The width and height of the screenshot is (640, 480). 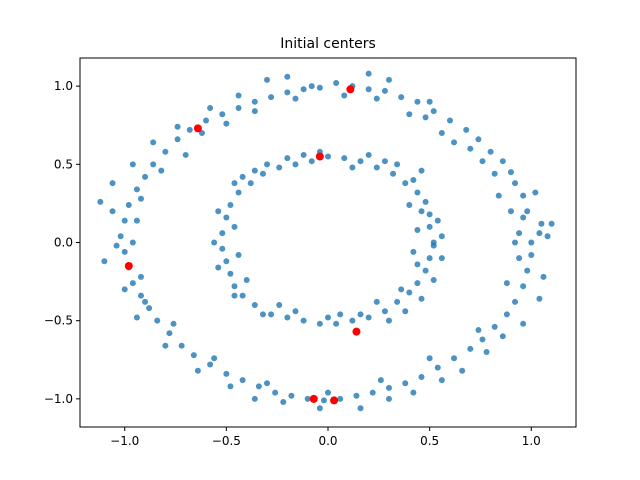 I want to click on chart-title: Initial centers, so click(x=328, y=44).